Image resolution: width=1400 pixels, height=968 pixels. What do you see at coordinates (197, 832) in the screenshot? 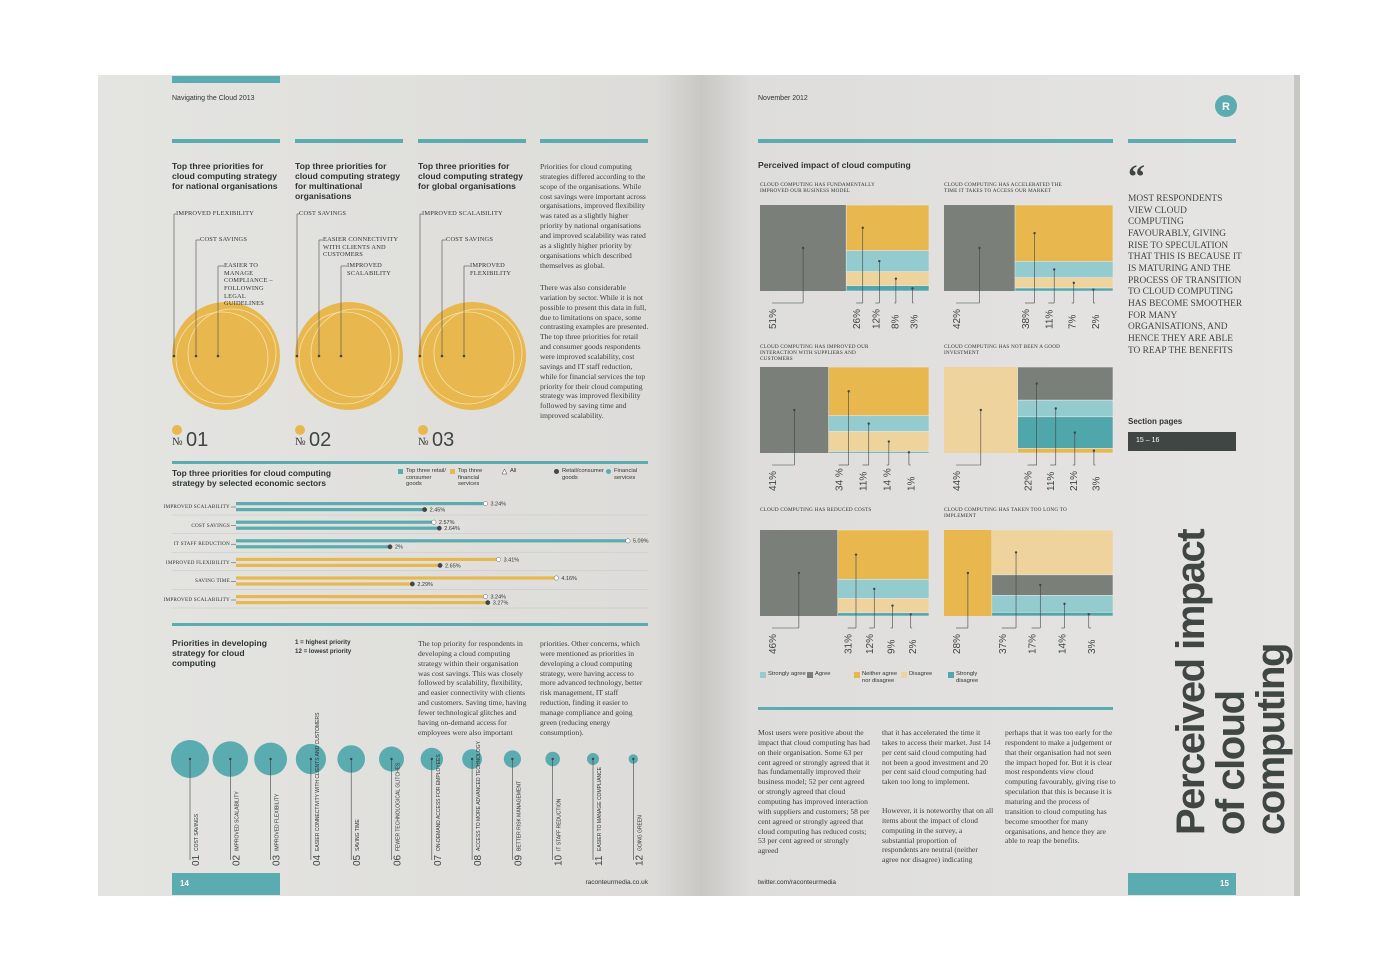
I see `priority-label: COST SAVINGS` at bounding box center [197, 832].